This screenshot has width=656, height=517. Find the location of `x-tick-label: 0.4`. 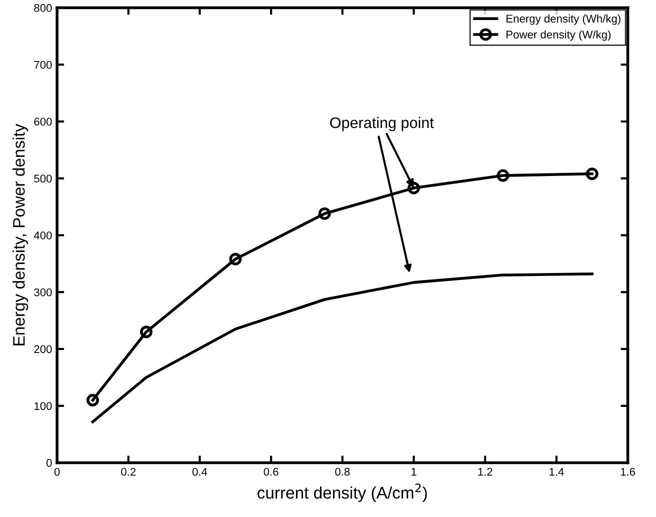

x-tick-label: 0.4 is located at coordinates (200, 472).